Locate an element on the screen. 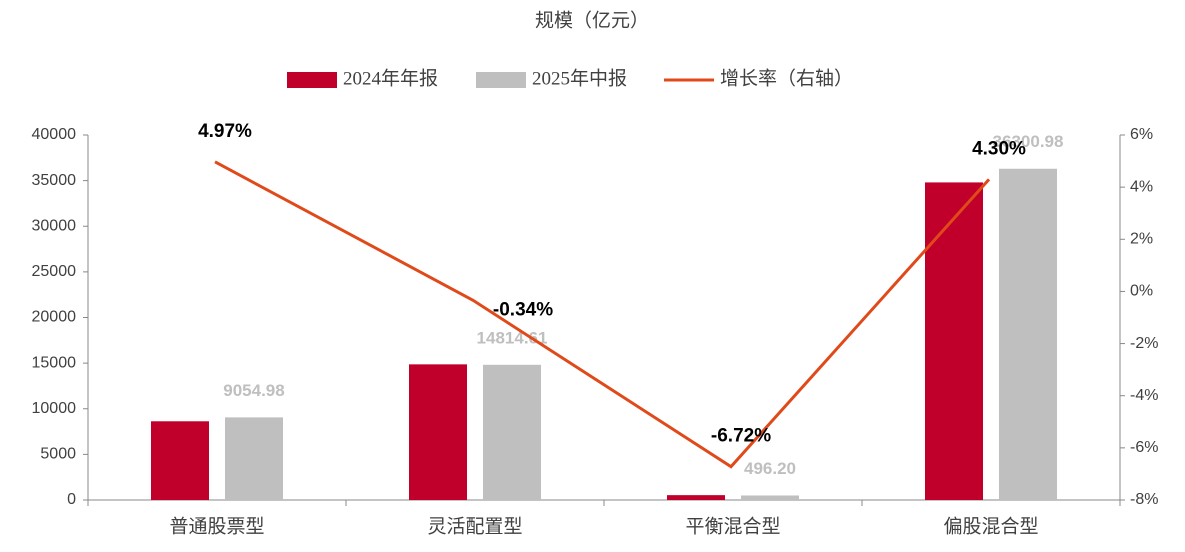 Image resolution: width=1185 pixels, height=552 pixels. value-label: 9054.98 is located at coordinates (253, 390).